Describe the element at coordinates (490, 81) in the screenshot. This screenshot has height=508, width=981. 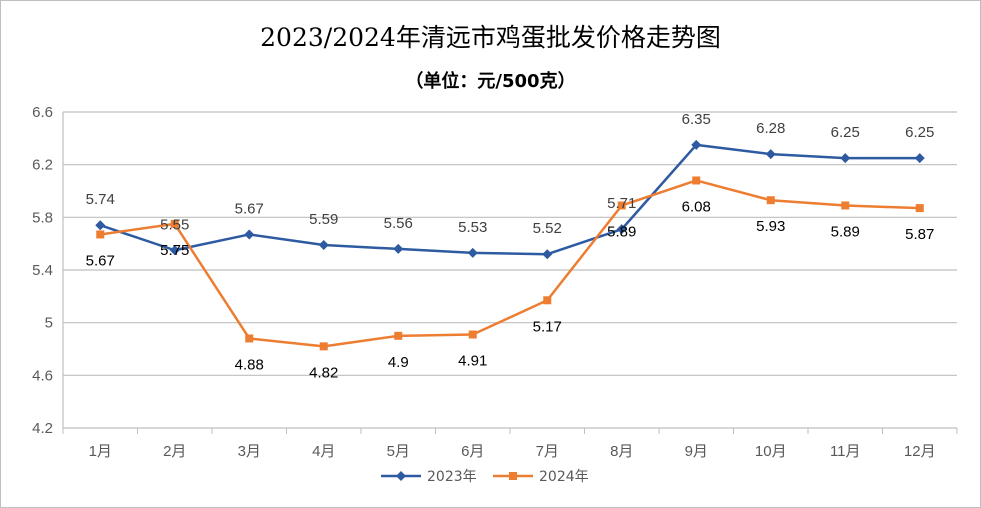
I see `chart-subtitle: （单位：元/500克）` at that location.